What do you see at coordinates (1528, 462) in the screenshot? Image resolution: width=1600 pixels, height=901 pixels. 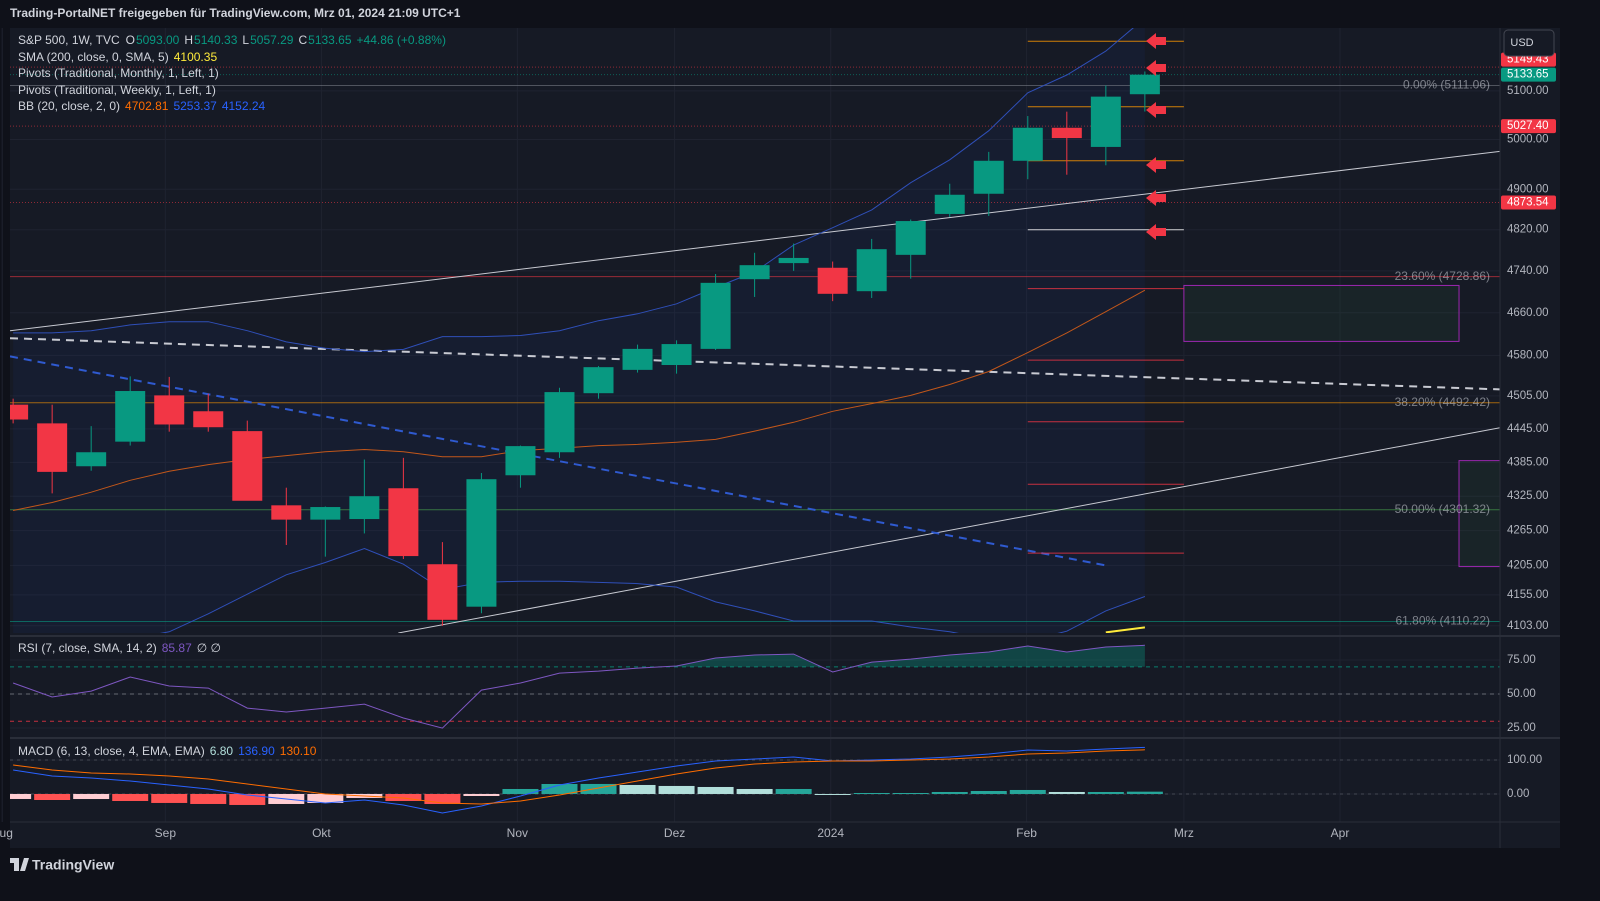 I see `y-tick-label: 4385.00` at bounding box center [1528, 462].